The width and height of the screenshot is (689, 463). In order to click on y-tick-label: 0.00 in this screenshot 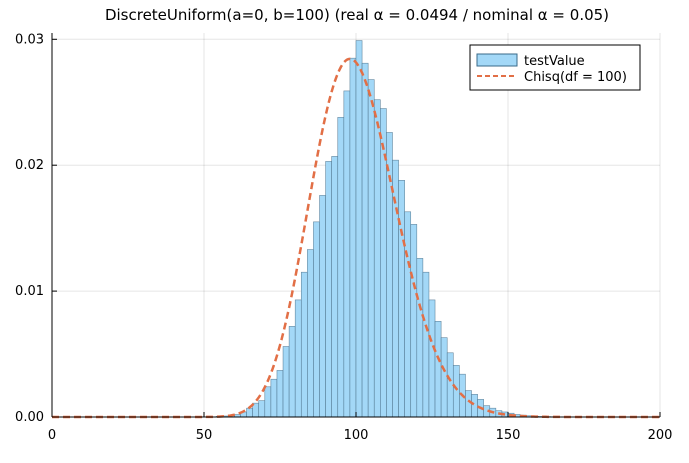, I will do `click(29, 417)`.